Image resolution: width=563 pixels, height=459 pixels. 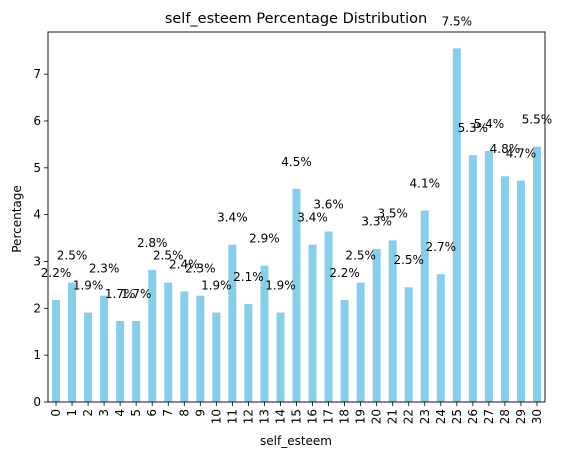 What do you see at coordinates (345, 416) in the screenshot?
I see `x-tick-label: 18` at bounding box center [345, 416].